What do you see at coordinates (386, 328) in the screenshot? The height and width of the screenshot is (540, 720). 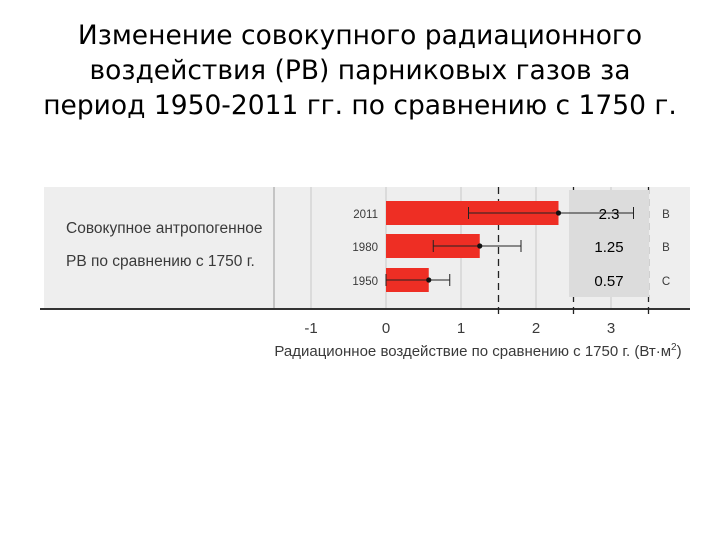 I see `x-tick-label-1: 0` at bounding box center [386, 328].